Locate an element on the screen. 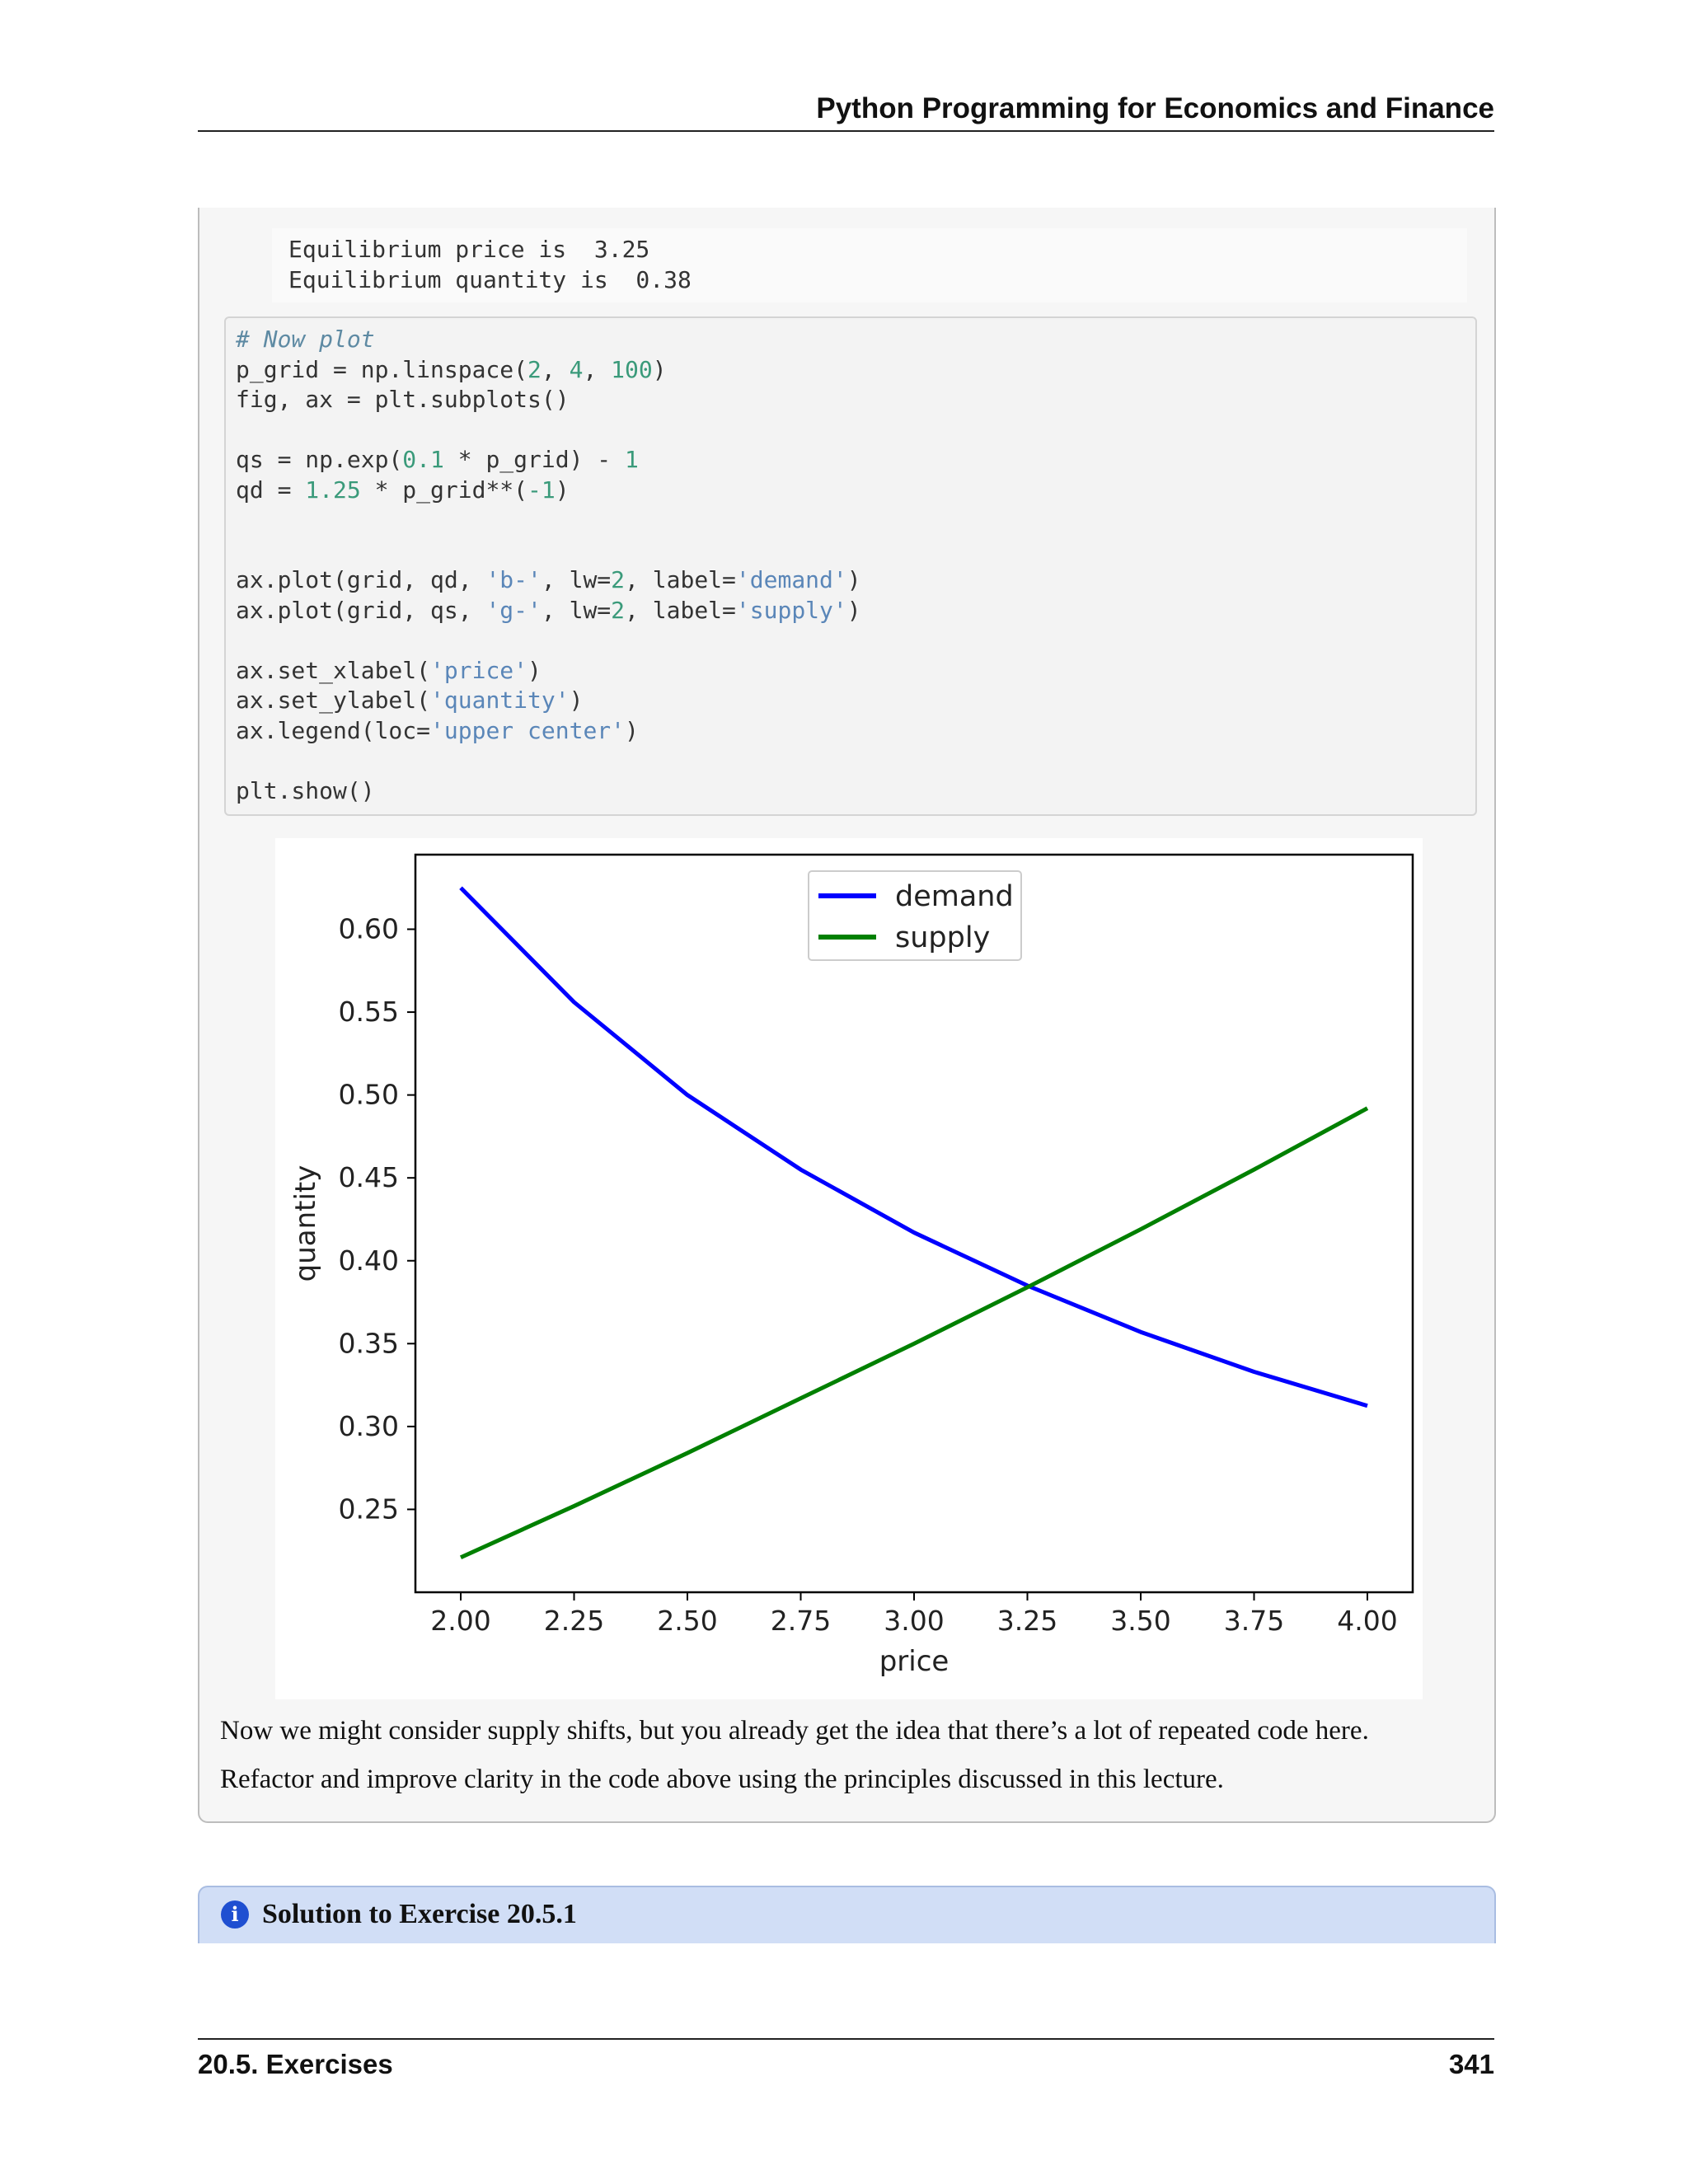 The width and height of the screenshot is (1688, 2184). code-line: qs = np.exp(0.1 * p_grid) - 1 is located at coordinates (438, 459).